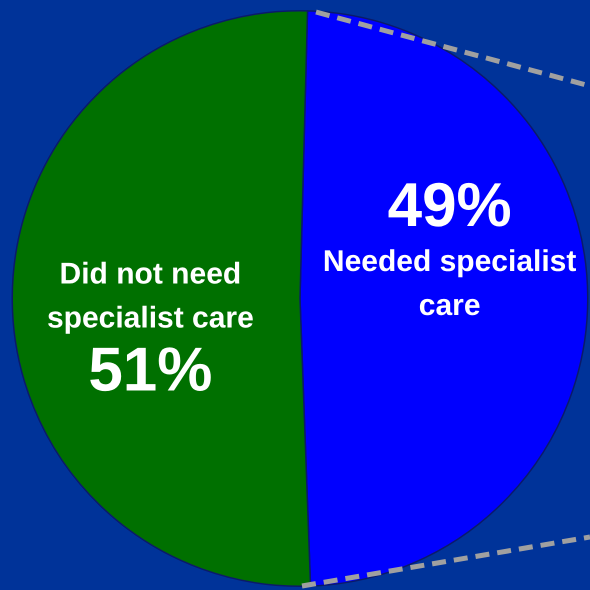 This screenshot has width=590, height=590. Describe the element at coordinates (150, 296) in the screenshot. I see `slice-label: Did not need specialist care` at that location.